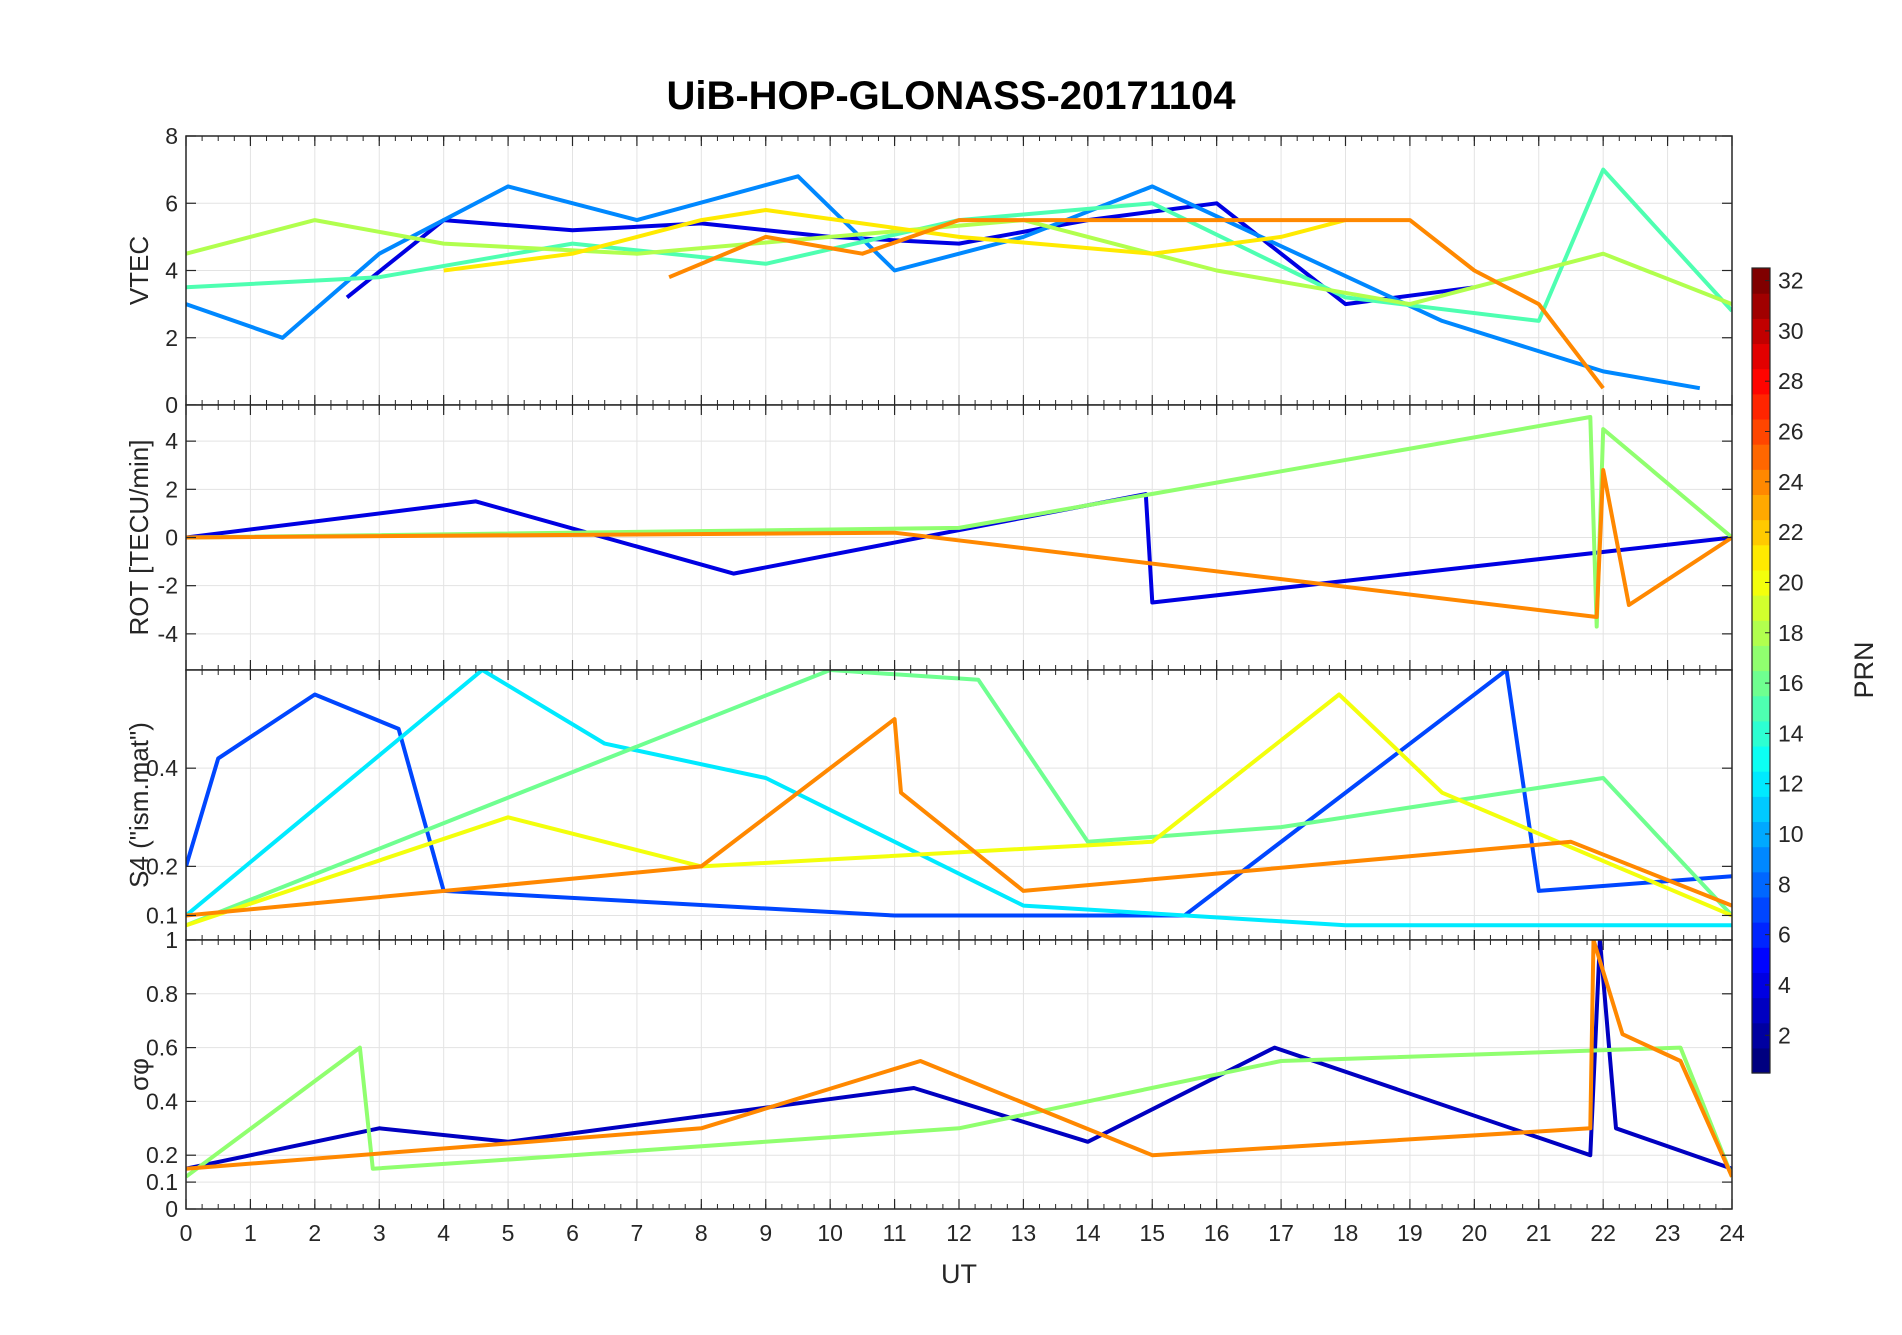 The height and width of the screenshot is (1335, 1902). I want to click on chart-title: UiB-HOP-GLONASS-20171104, so click(951, 96).